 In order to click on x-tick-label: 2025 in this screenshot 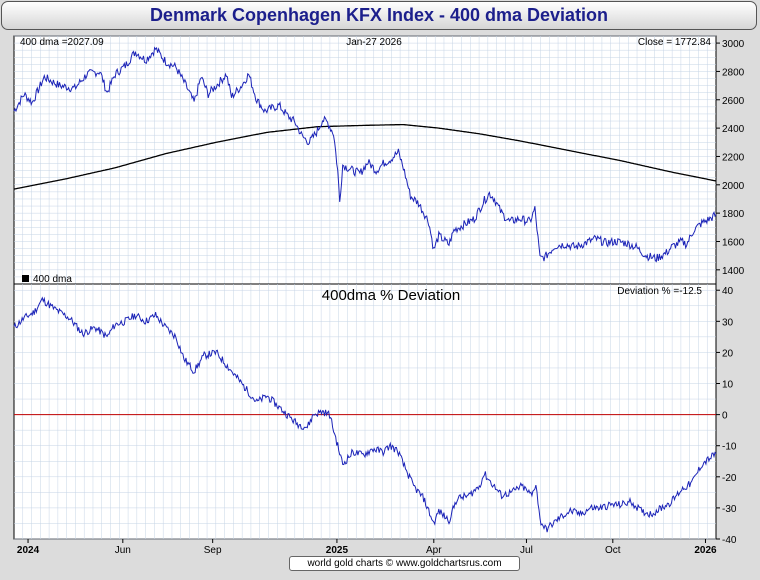, I will do `click(337, 550)`.